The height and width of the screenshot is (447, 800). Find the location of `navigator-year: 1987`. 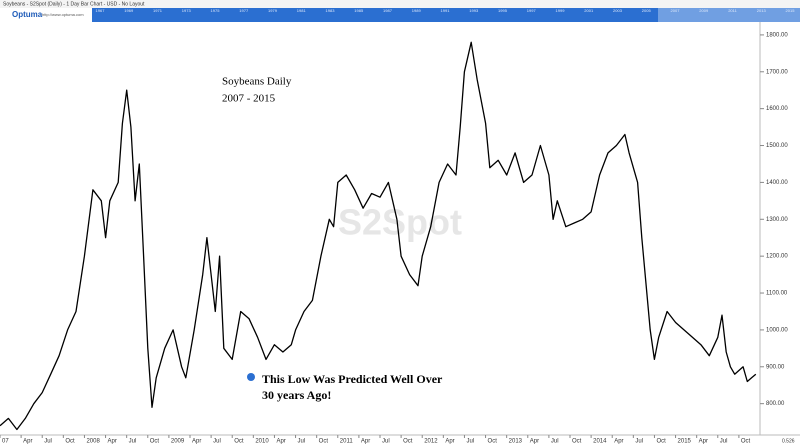

navigator-year: 1987 is located at coordinates (388, 10).